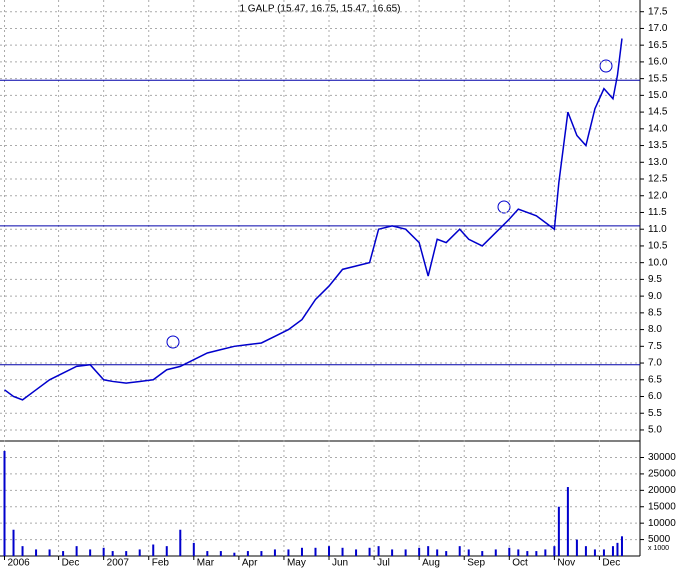 The width and height of the screenshot is (687, 569). Describe the element at coordinates (657, 212) in the screenshot. I see `y-tick-label: 11.5` at that location.